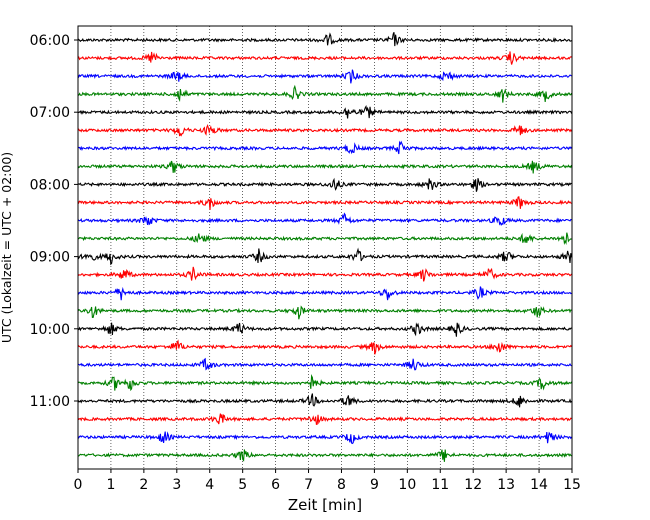 This screenshot has height=520, width=650. What do you see at coordinates (50, 41) in the screenshot?
I see `y-tick-label: 06:00` at bounding box center [50, 41].